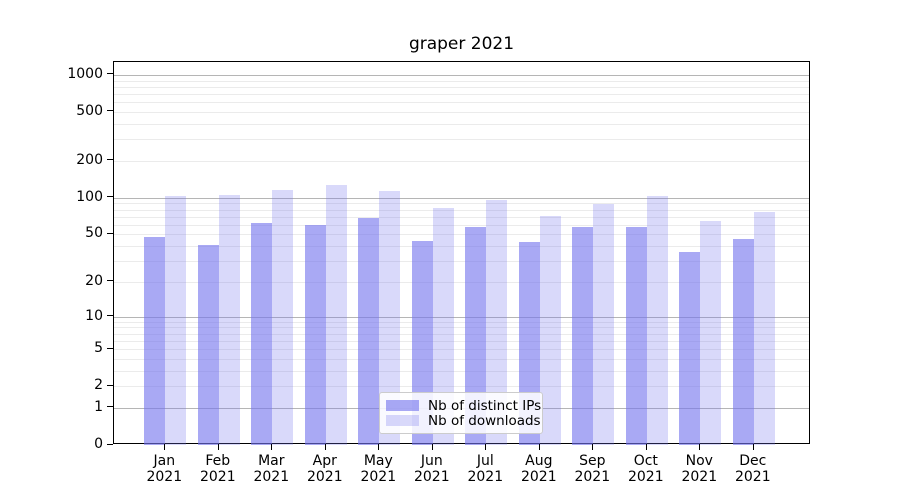  I want to click on y-tick-label: 5, so click(98, 348).